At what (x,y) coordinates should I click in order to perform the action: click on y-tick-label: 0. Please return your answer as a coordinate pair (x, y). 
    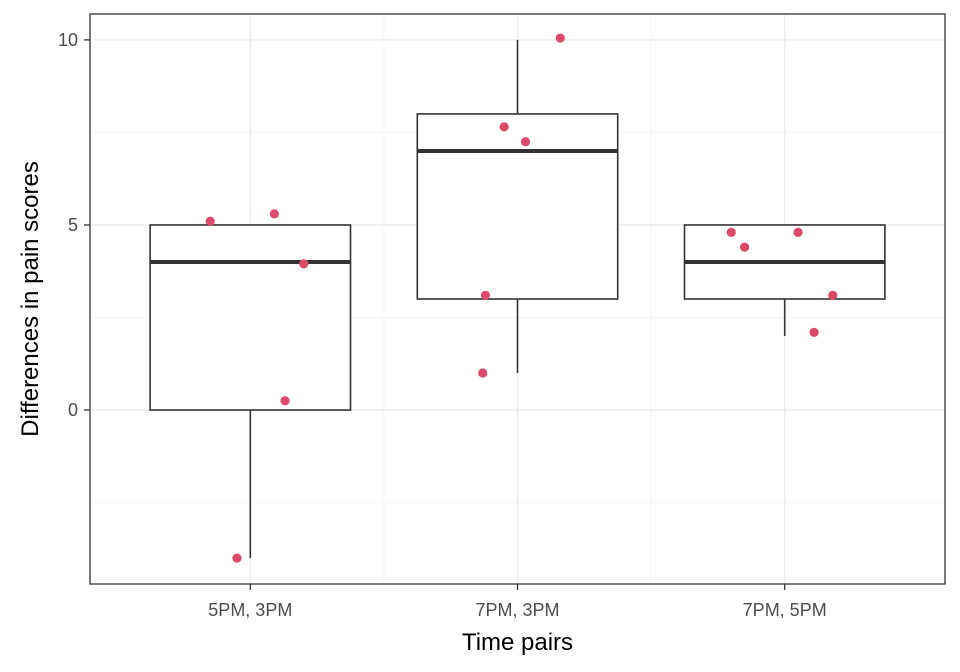
    Looking at the image, I should click on (73, 410).